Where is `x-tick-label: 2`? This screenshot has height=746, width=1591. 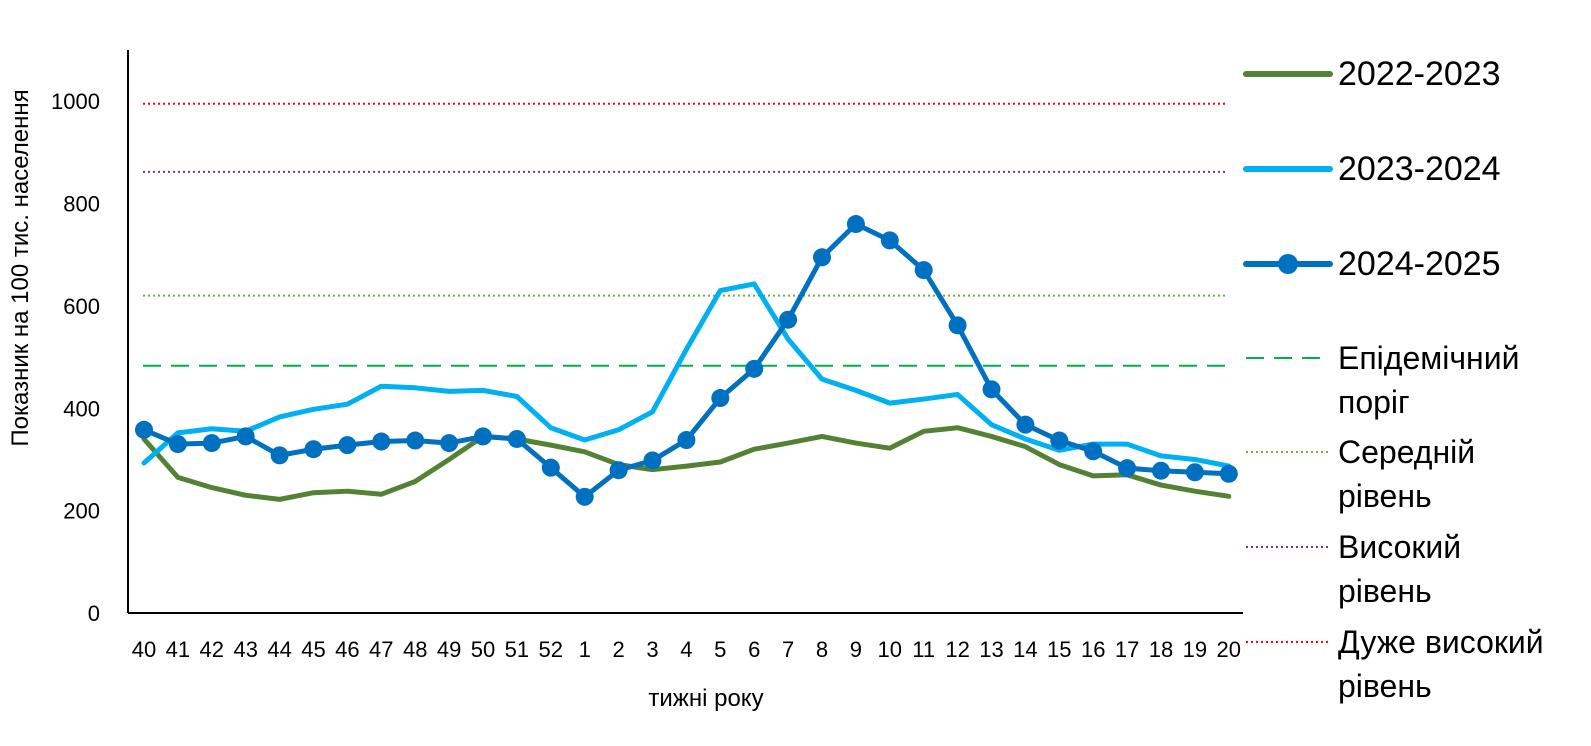 x-tick-label: 2 is located at coordinates (618, 649).